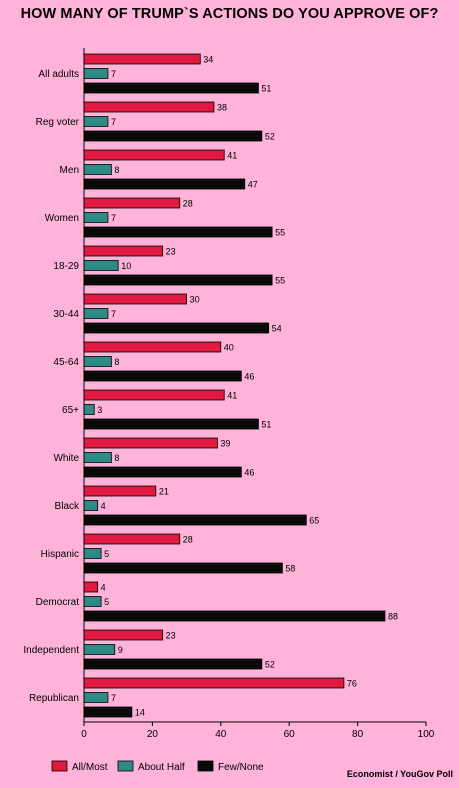 Image resolution: width=459 pixels, height=788 pixels. Describe the element at coordinates (208, 60) in the screenshot. I see `value-label-all-most-all-adults: 34` at that location.